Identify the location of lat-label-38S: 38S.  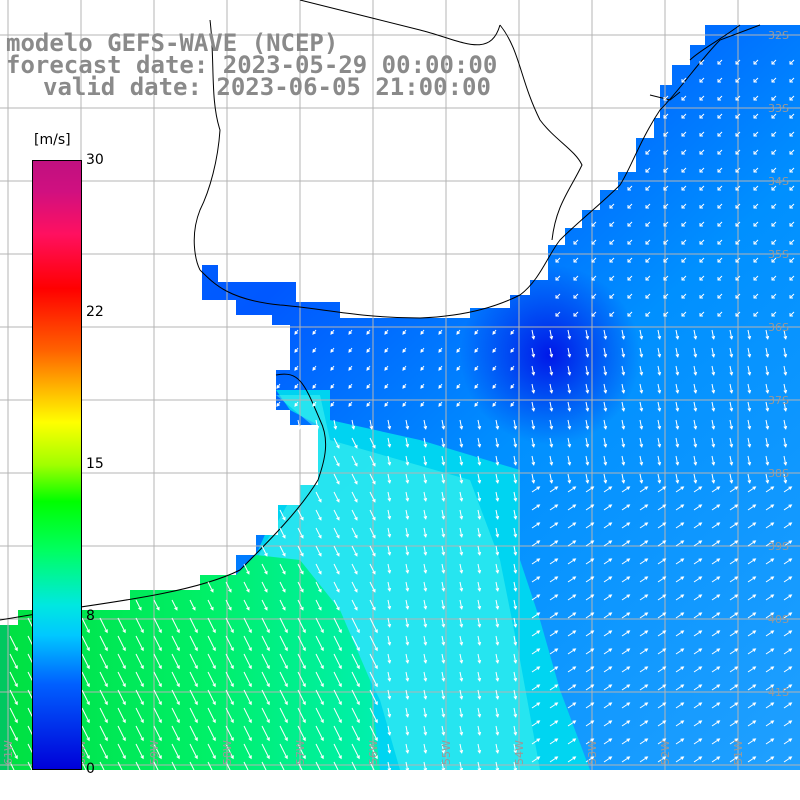
(778, 473).